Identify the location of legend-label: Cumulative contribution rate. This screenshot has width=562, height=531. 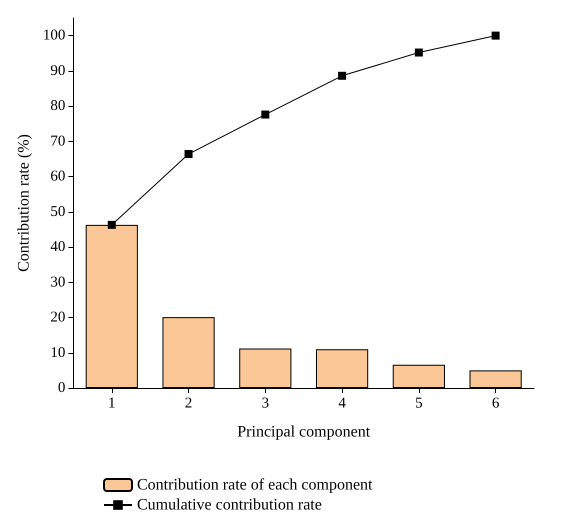
(229, 505).